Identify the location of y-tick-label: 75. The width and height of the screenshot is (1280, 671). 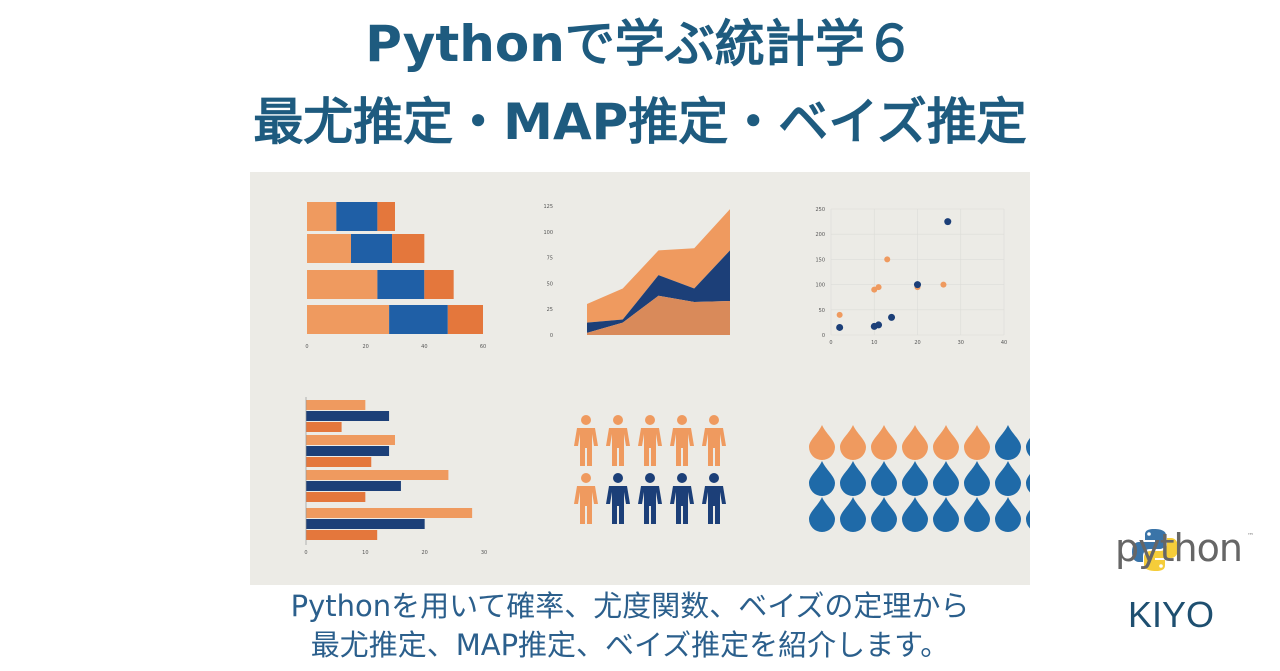
(550, 259).